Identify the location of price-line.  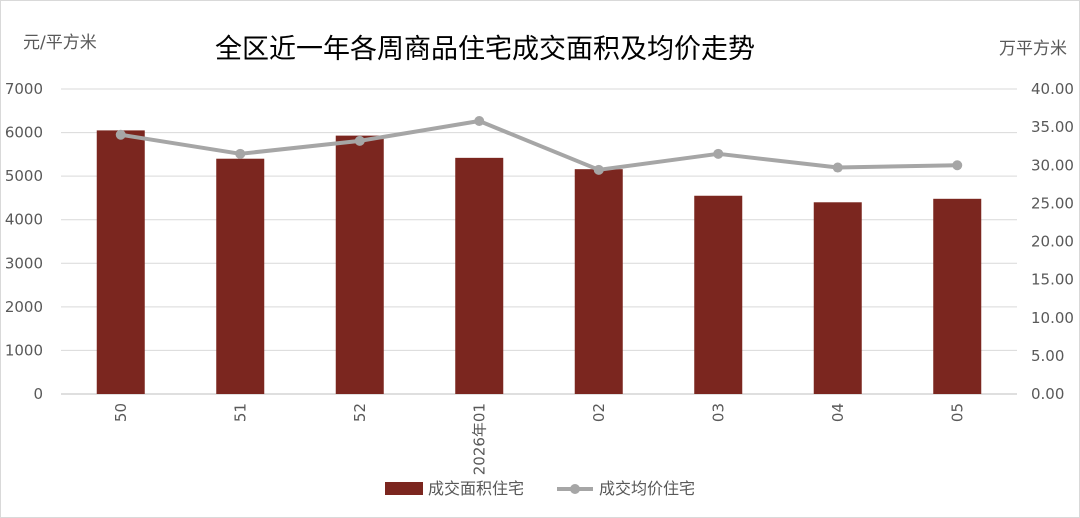
(539, 145).